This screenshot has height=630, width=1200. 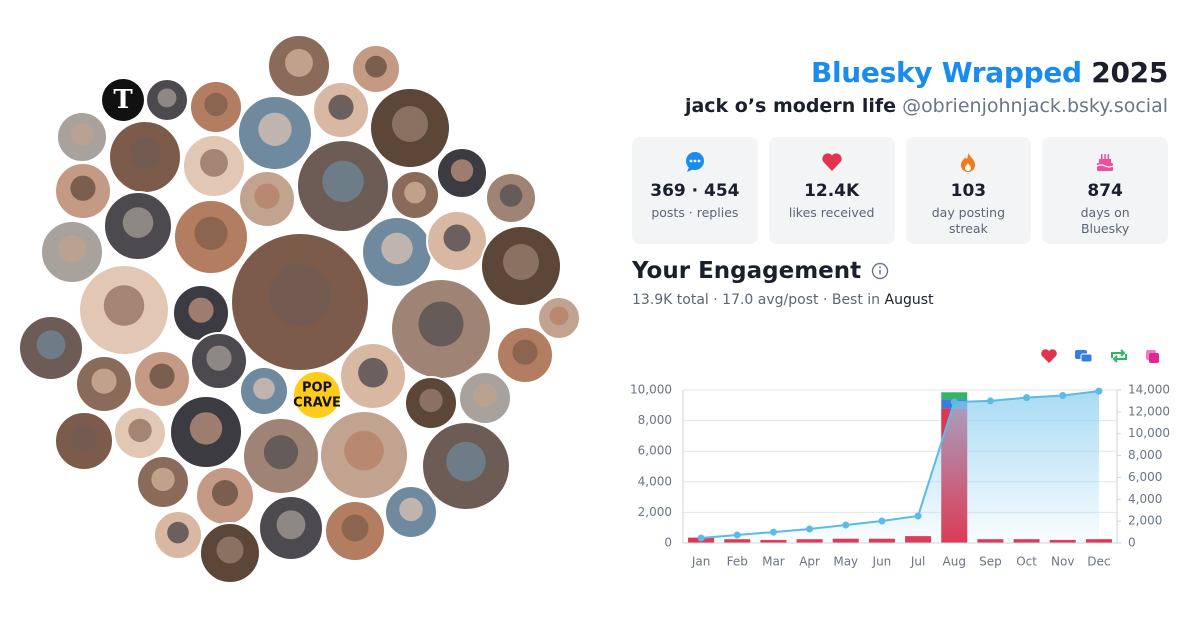 What do you see at coordinates (968, 162) in the screenshot?
I see `flame-icon` at bounding box center [968, 162].